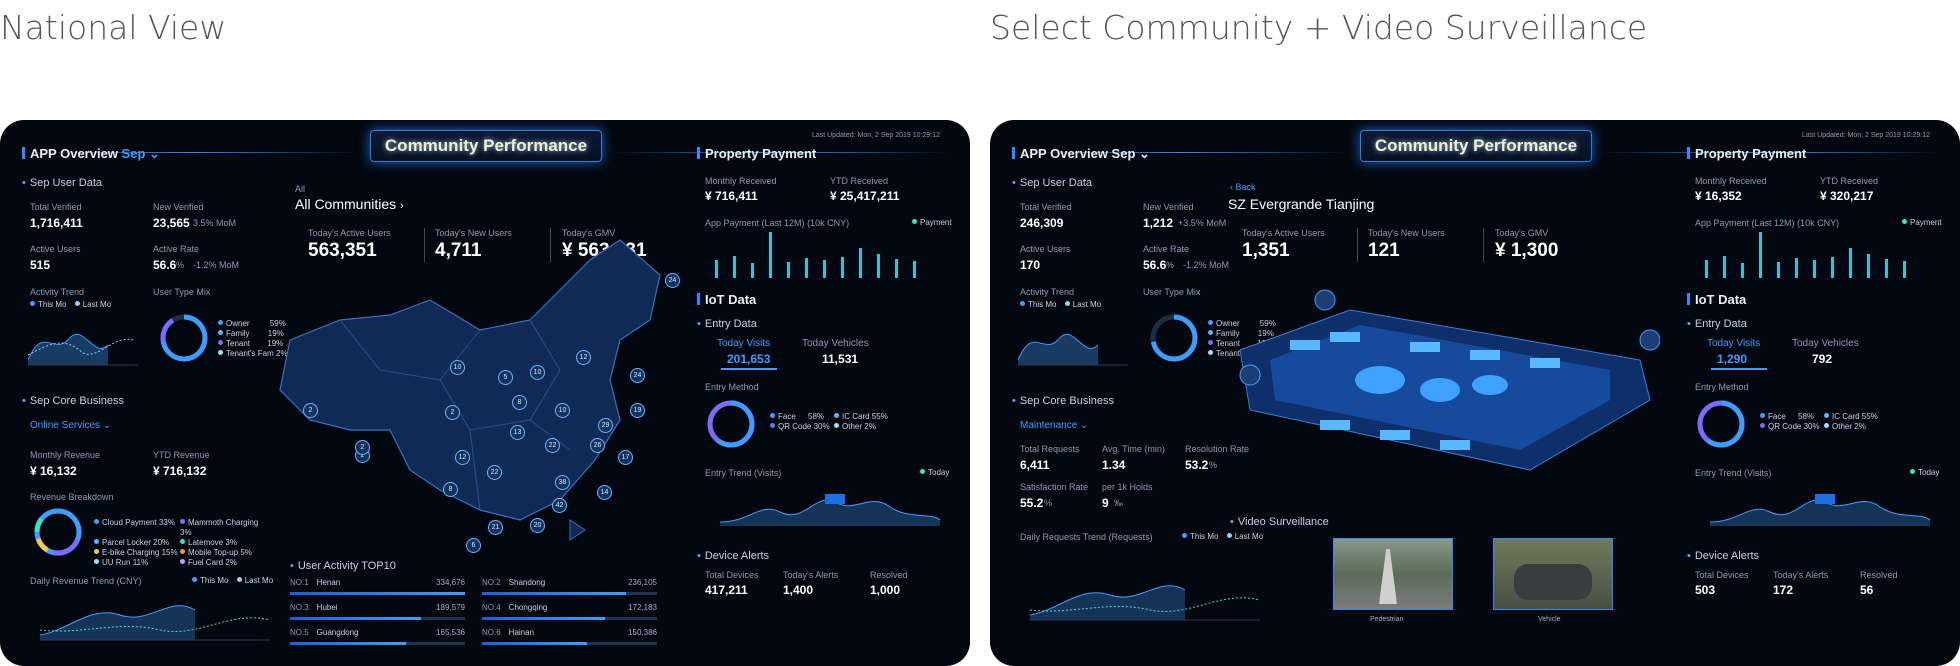  Describe the element at coordinates (756, 153) in the screenshot. I see `property-payment-heading: Property Payment` at that location.